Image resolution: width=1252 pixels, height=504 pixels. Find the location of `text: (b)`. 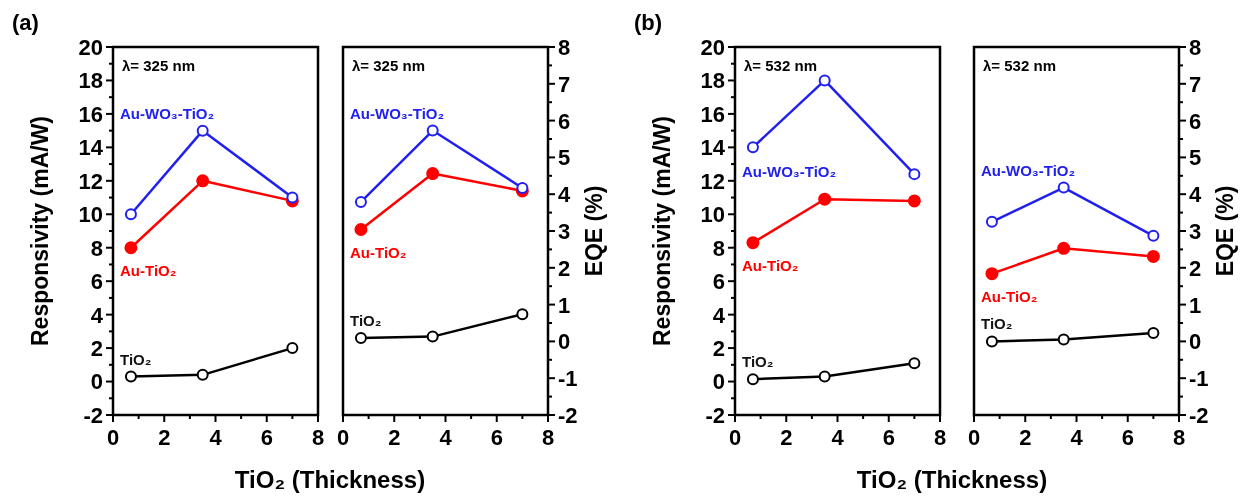

text: (b) is located at coordinates (648, 22).